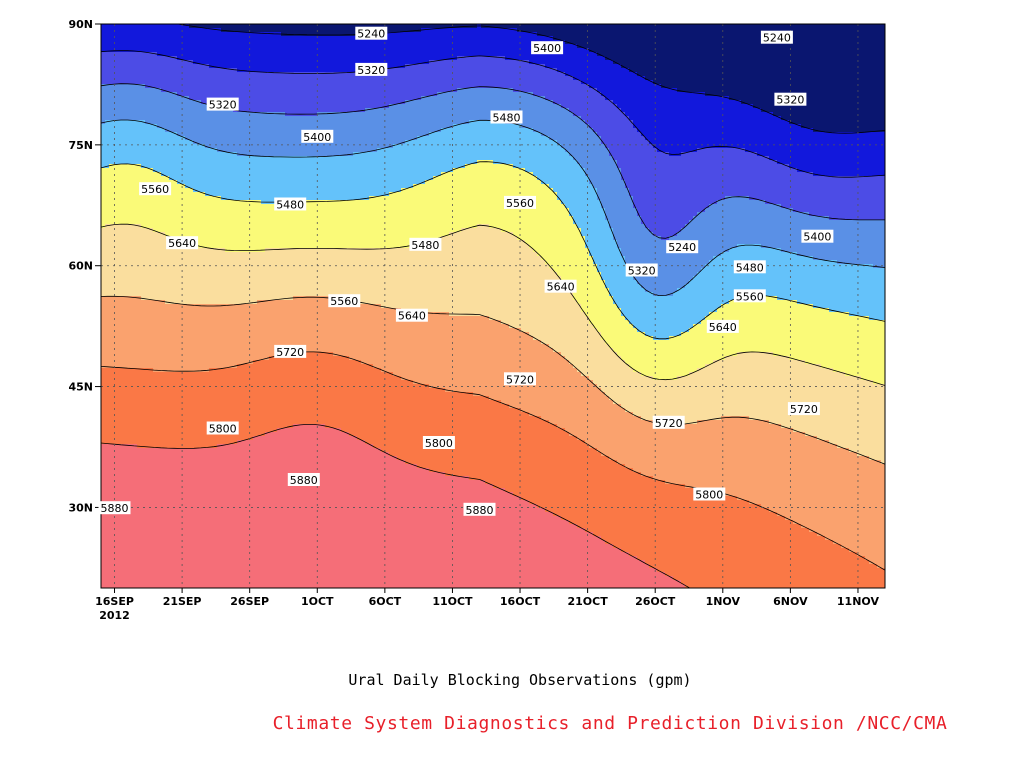 The image size is (1024, 768). What do you see at coordinates (858, 601) in the screenshot?
I see `x-tick-label: 11NOV` at bounding box center [858, 601].